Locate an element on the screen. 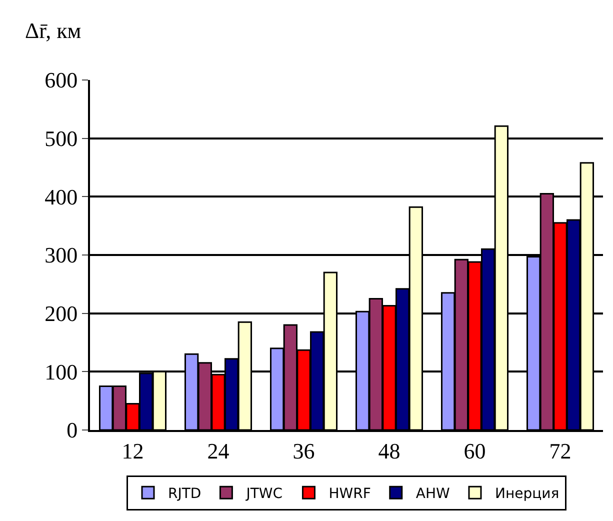  y-tick-label: 0 is located at coordinates (72, 430).